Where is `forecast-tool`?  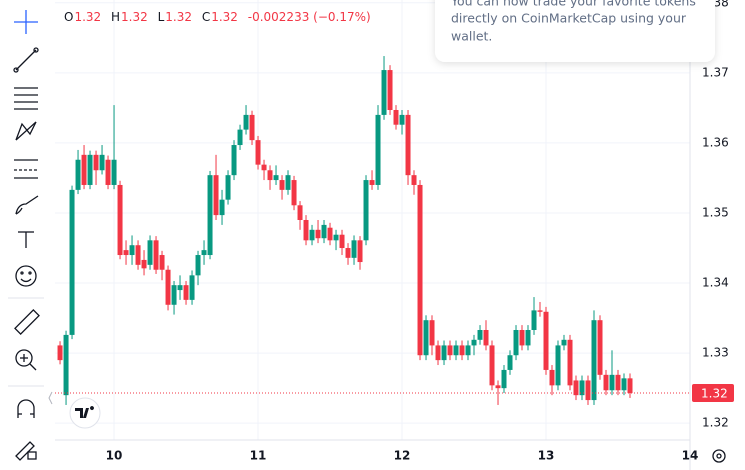
forecast-tool is located at coordinates (26, 169).